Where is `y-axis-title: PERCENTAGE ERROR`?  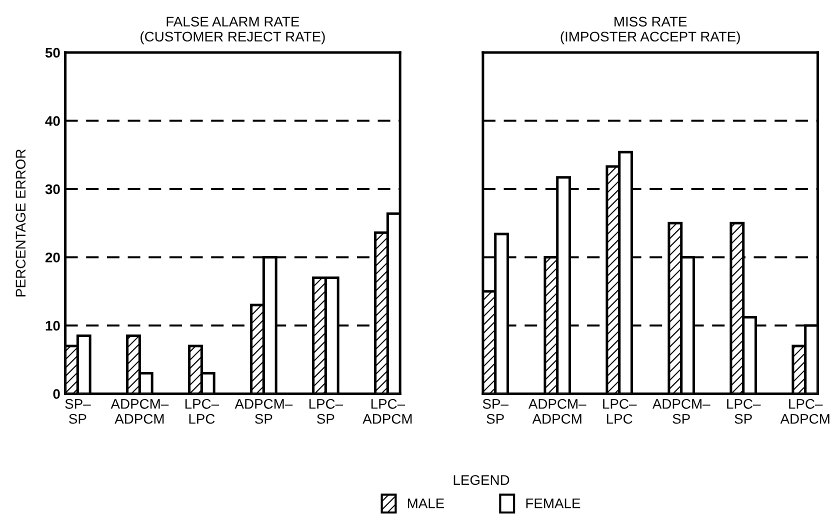
y-axis-title: PERCENTAGE ERROR is located at coordinates (21, 222).